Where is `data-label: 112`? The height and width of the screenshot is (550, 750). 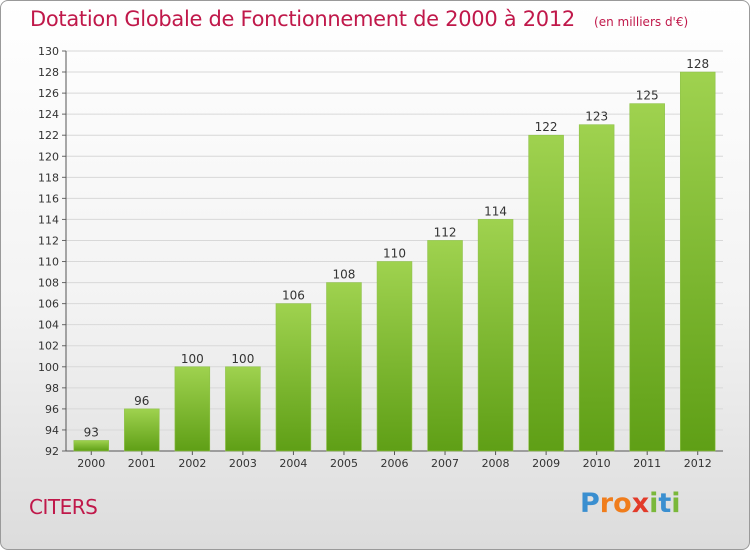
data-label: 112 is located at coordinates (445, 232).